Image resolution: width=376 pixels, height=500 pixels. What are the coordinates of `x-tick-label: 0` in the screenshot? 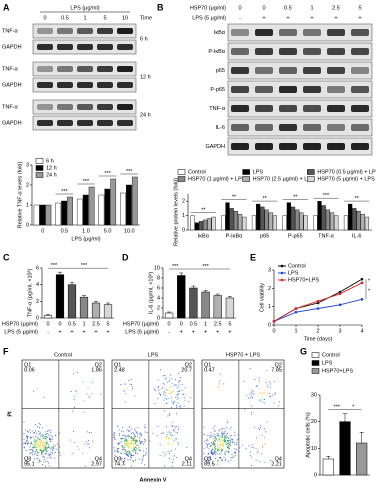 It's located at (181, 324).